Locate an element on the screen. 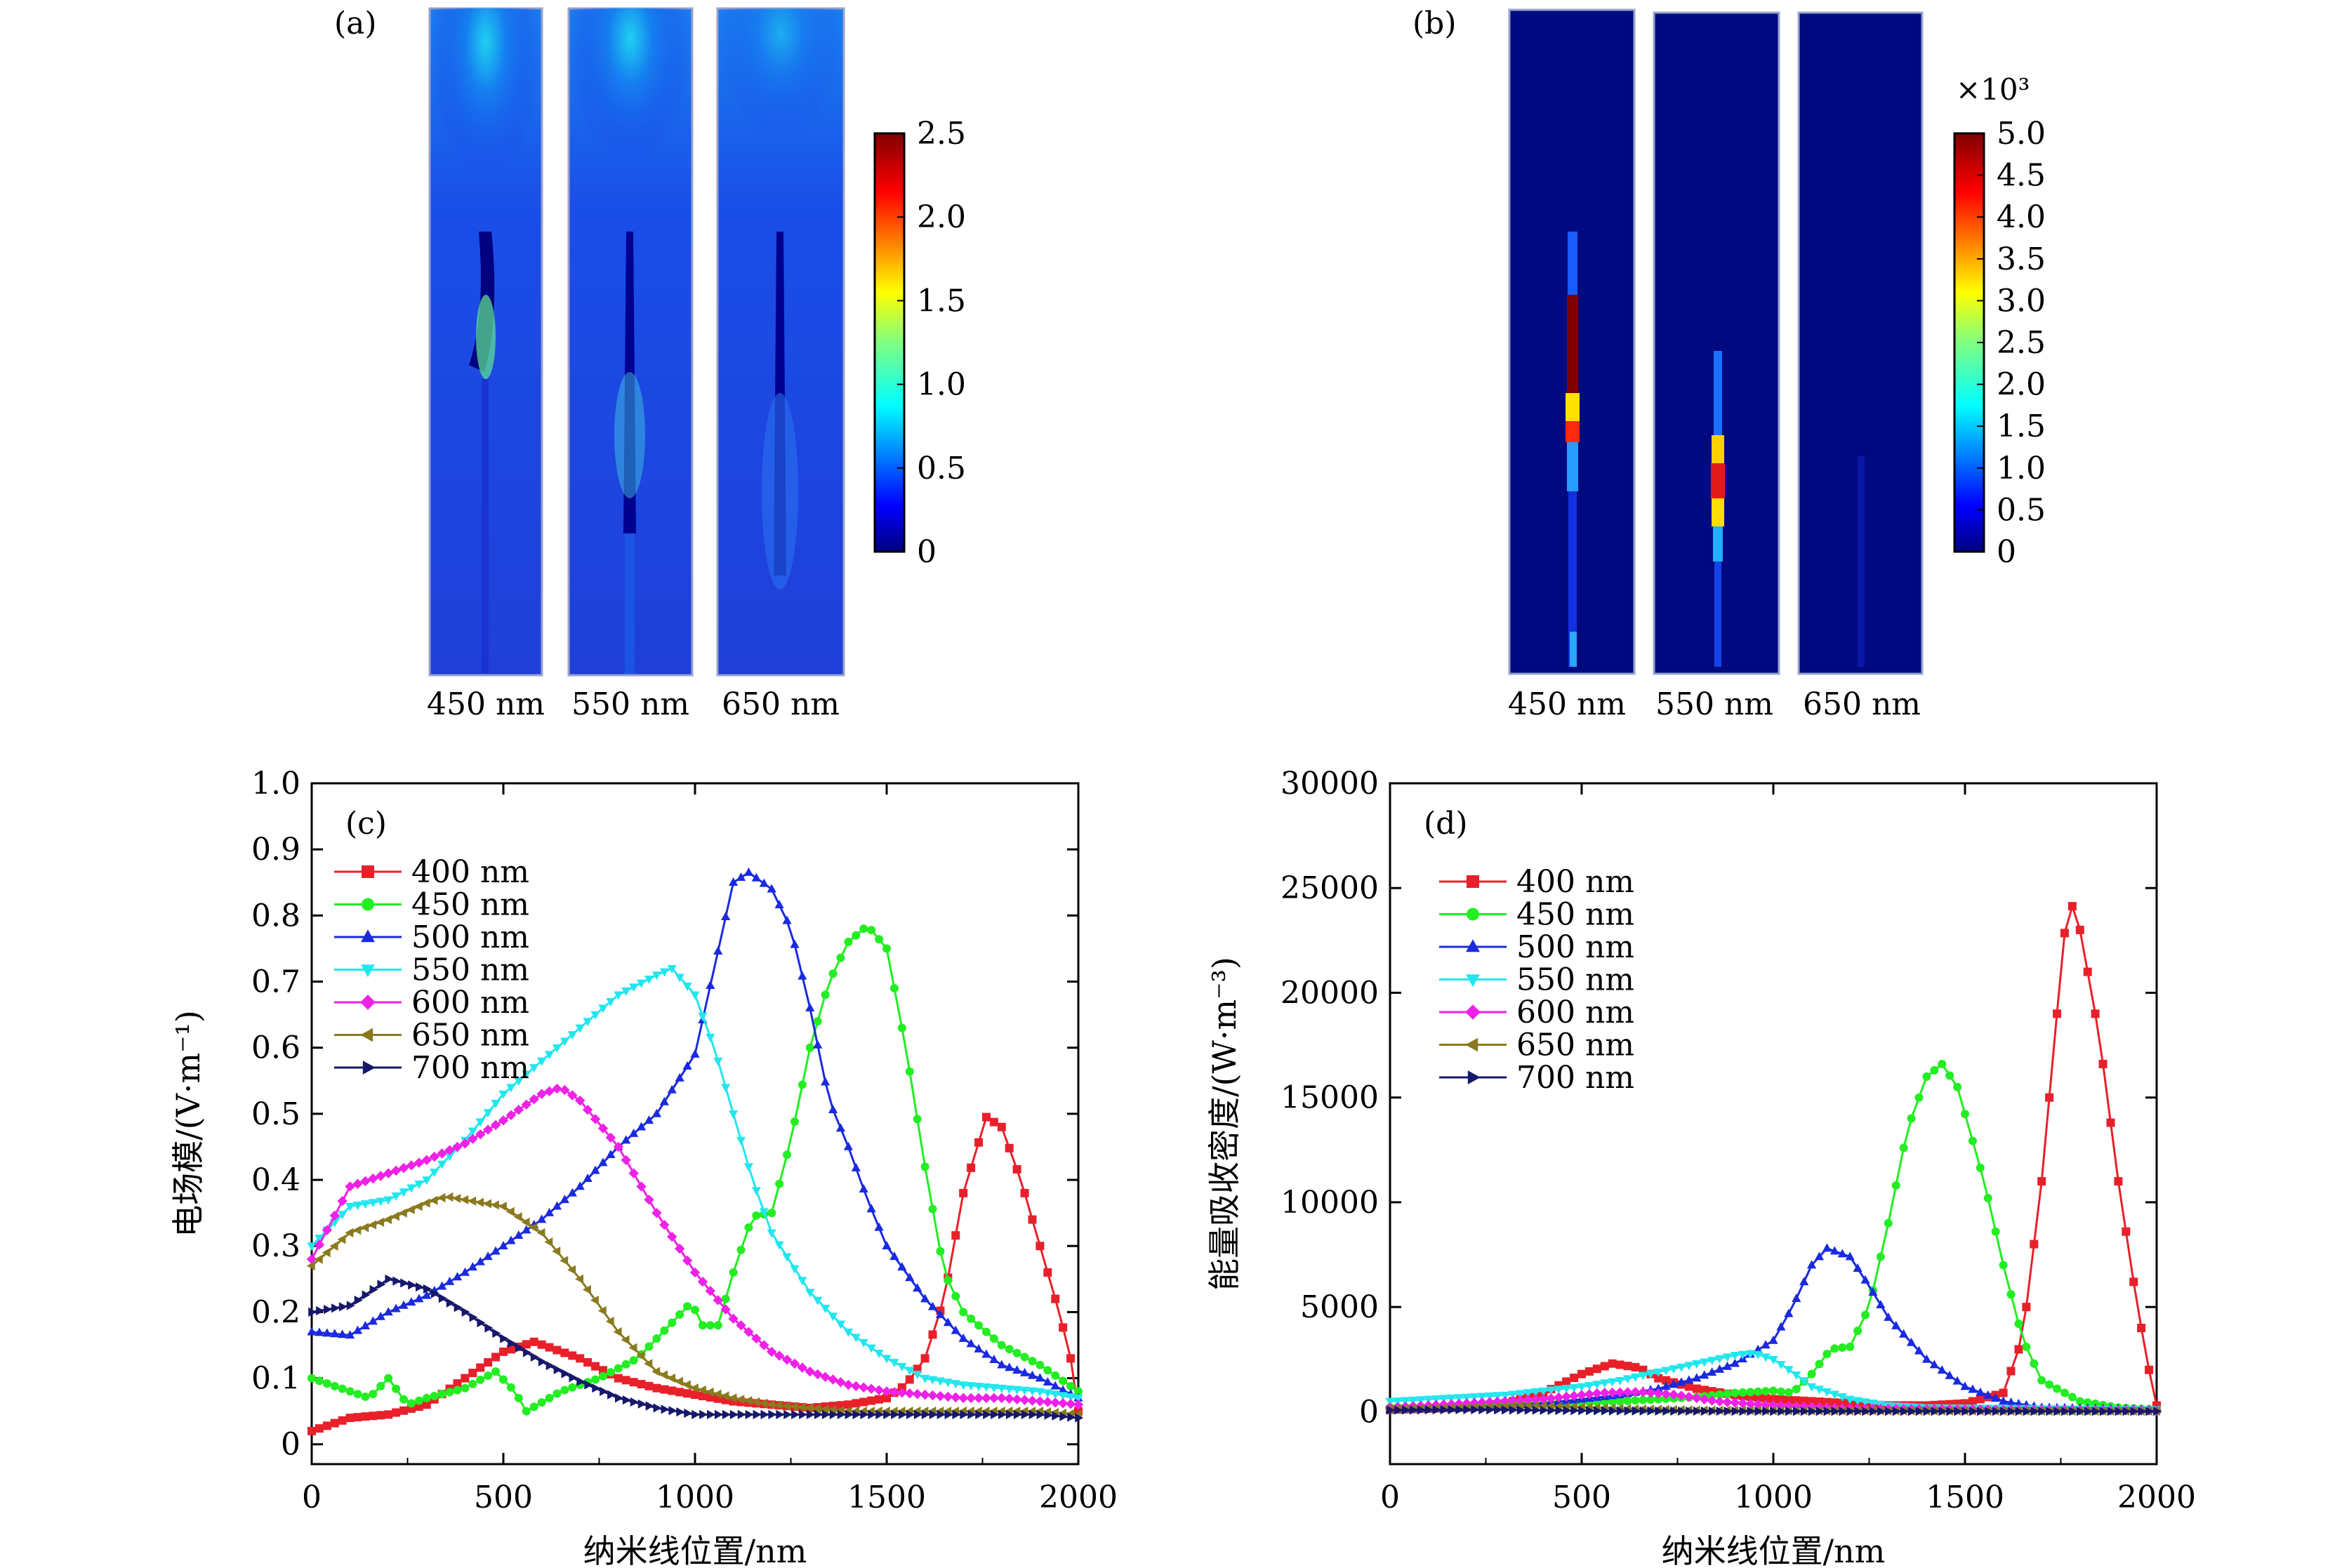  legend-label: 650 nm is located at coordinates (470, 1036).